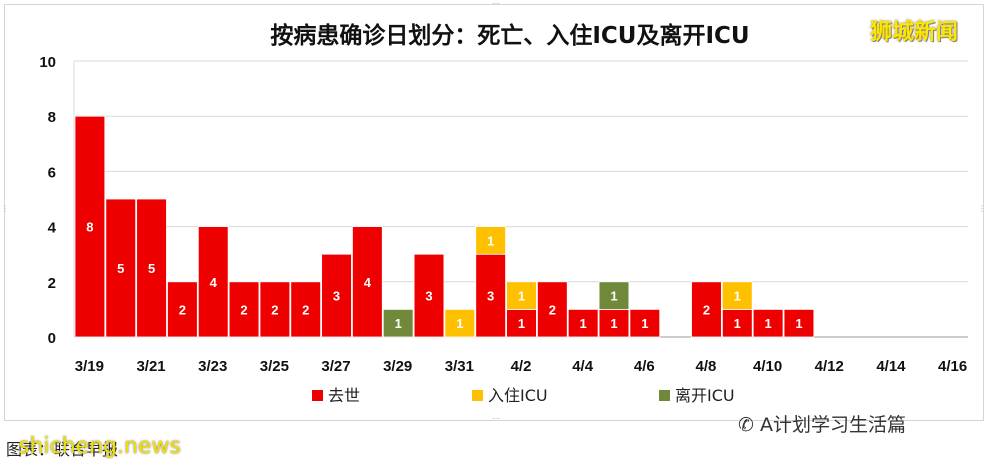 This screenshot has height=466, width=990. What do you see at coordinates (335, 366) in the screenshot?
I see `x-tick-label: 3/27` at bounding box center [335, 366].